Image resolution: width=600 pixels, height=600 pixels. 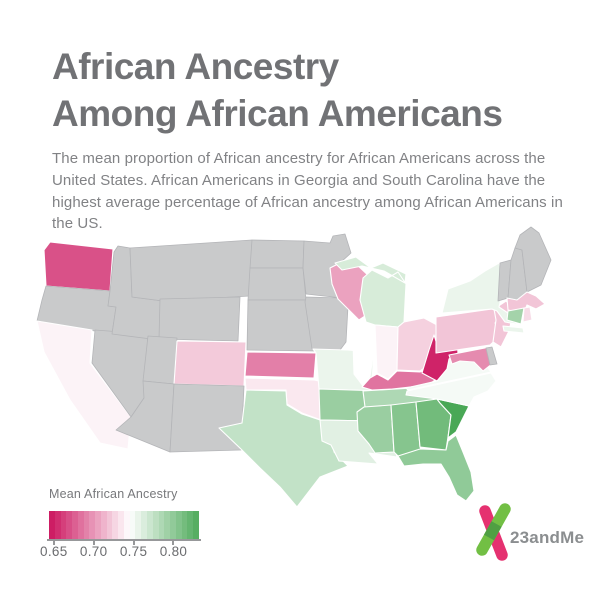 What do you see at coordinates (515, 316) in the screenshot?
I see `state-ct` at bounding box center [515, 316].